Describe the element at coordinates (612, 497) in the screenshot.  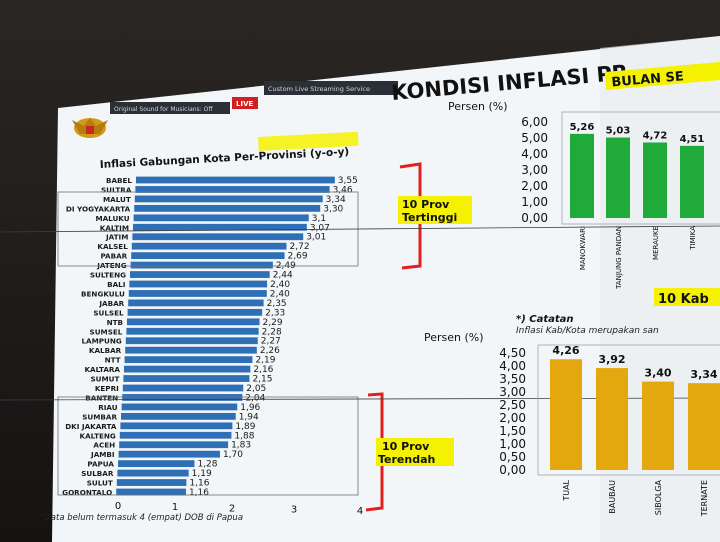
I see `city-name-label: BAUBAU` at that location.